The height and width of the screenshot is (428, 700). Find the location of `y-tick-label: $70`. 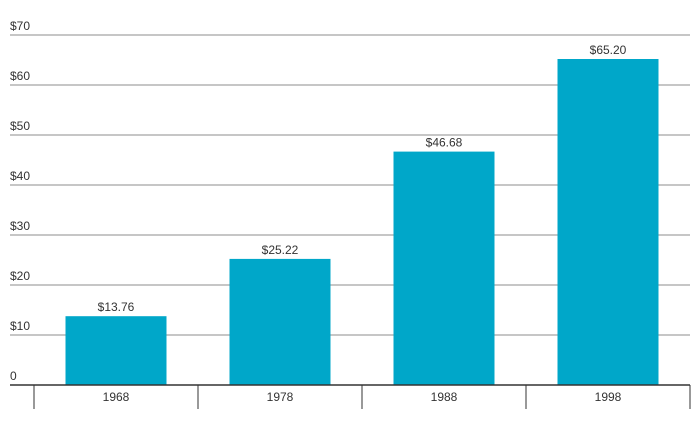

y-tick-label: $70 is located at coordinates (20, 26).